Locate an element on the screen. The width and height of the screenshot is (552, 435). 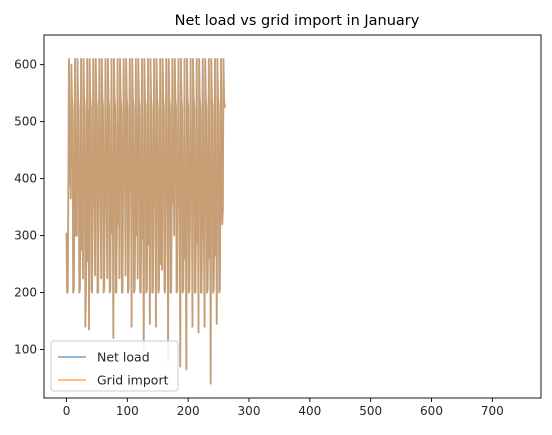
legend-box is located at coordinates (114, 366).